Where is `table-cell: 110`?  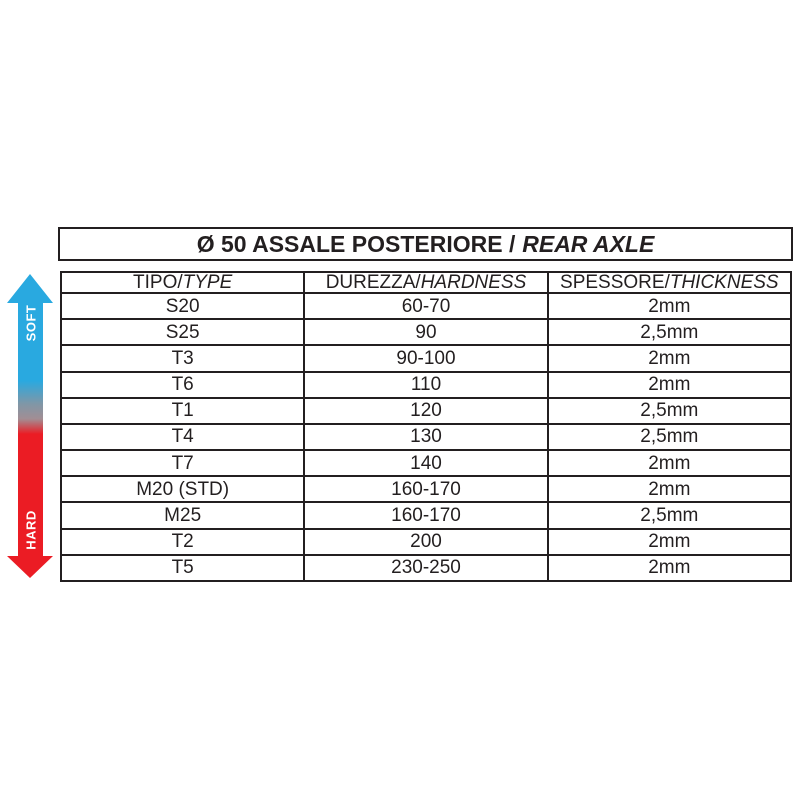 table-cell: 110 is located at coordinates (426, 384).